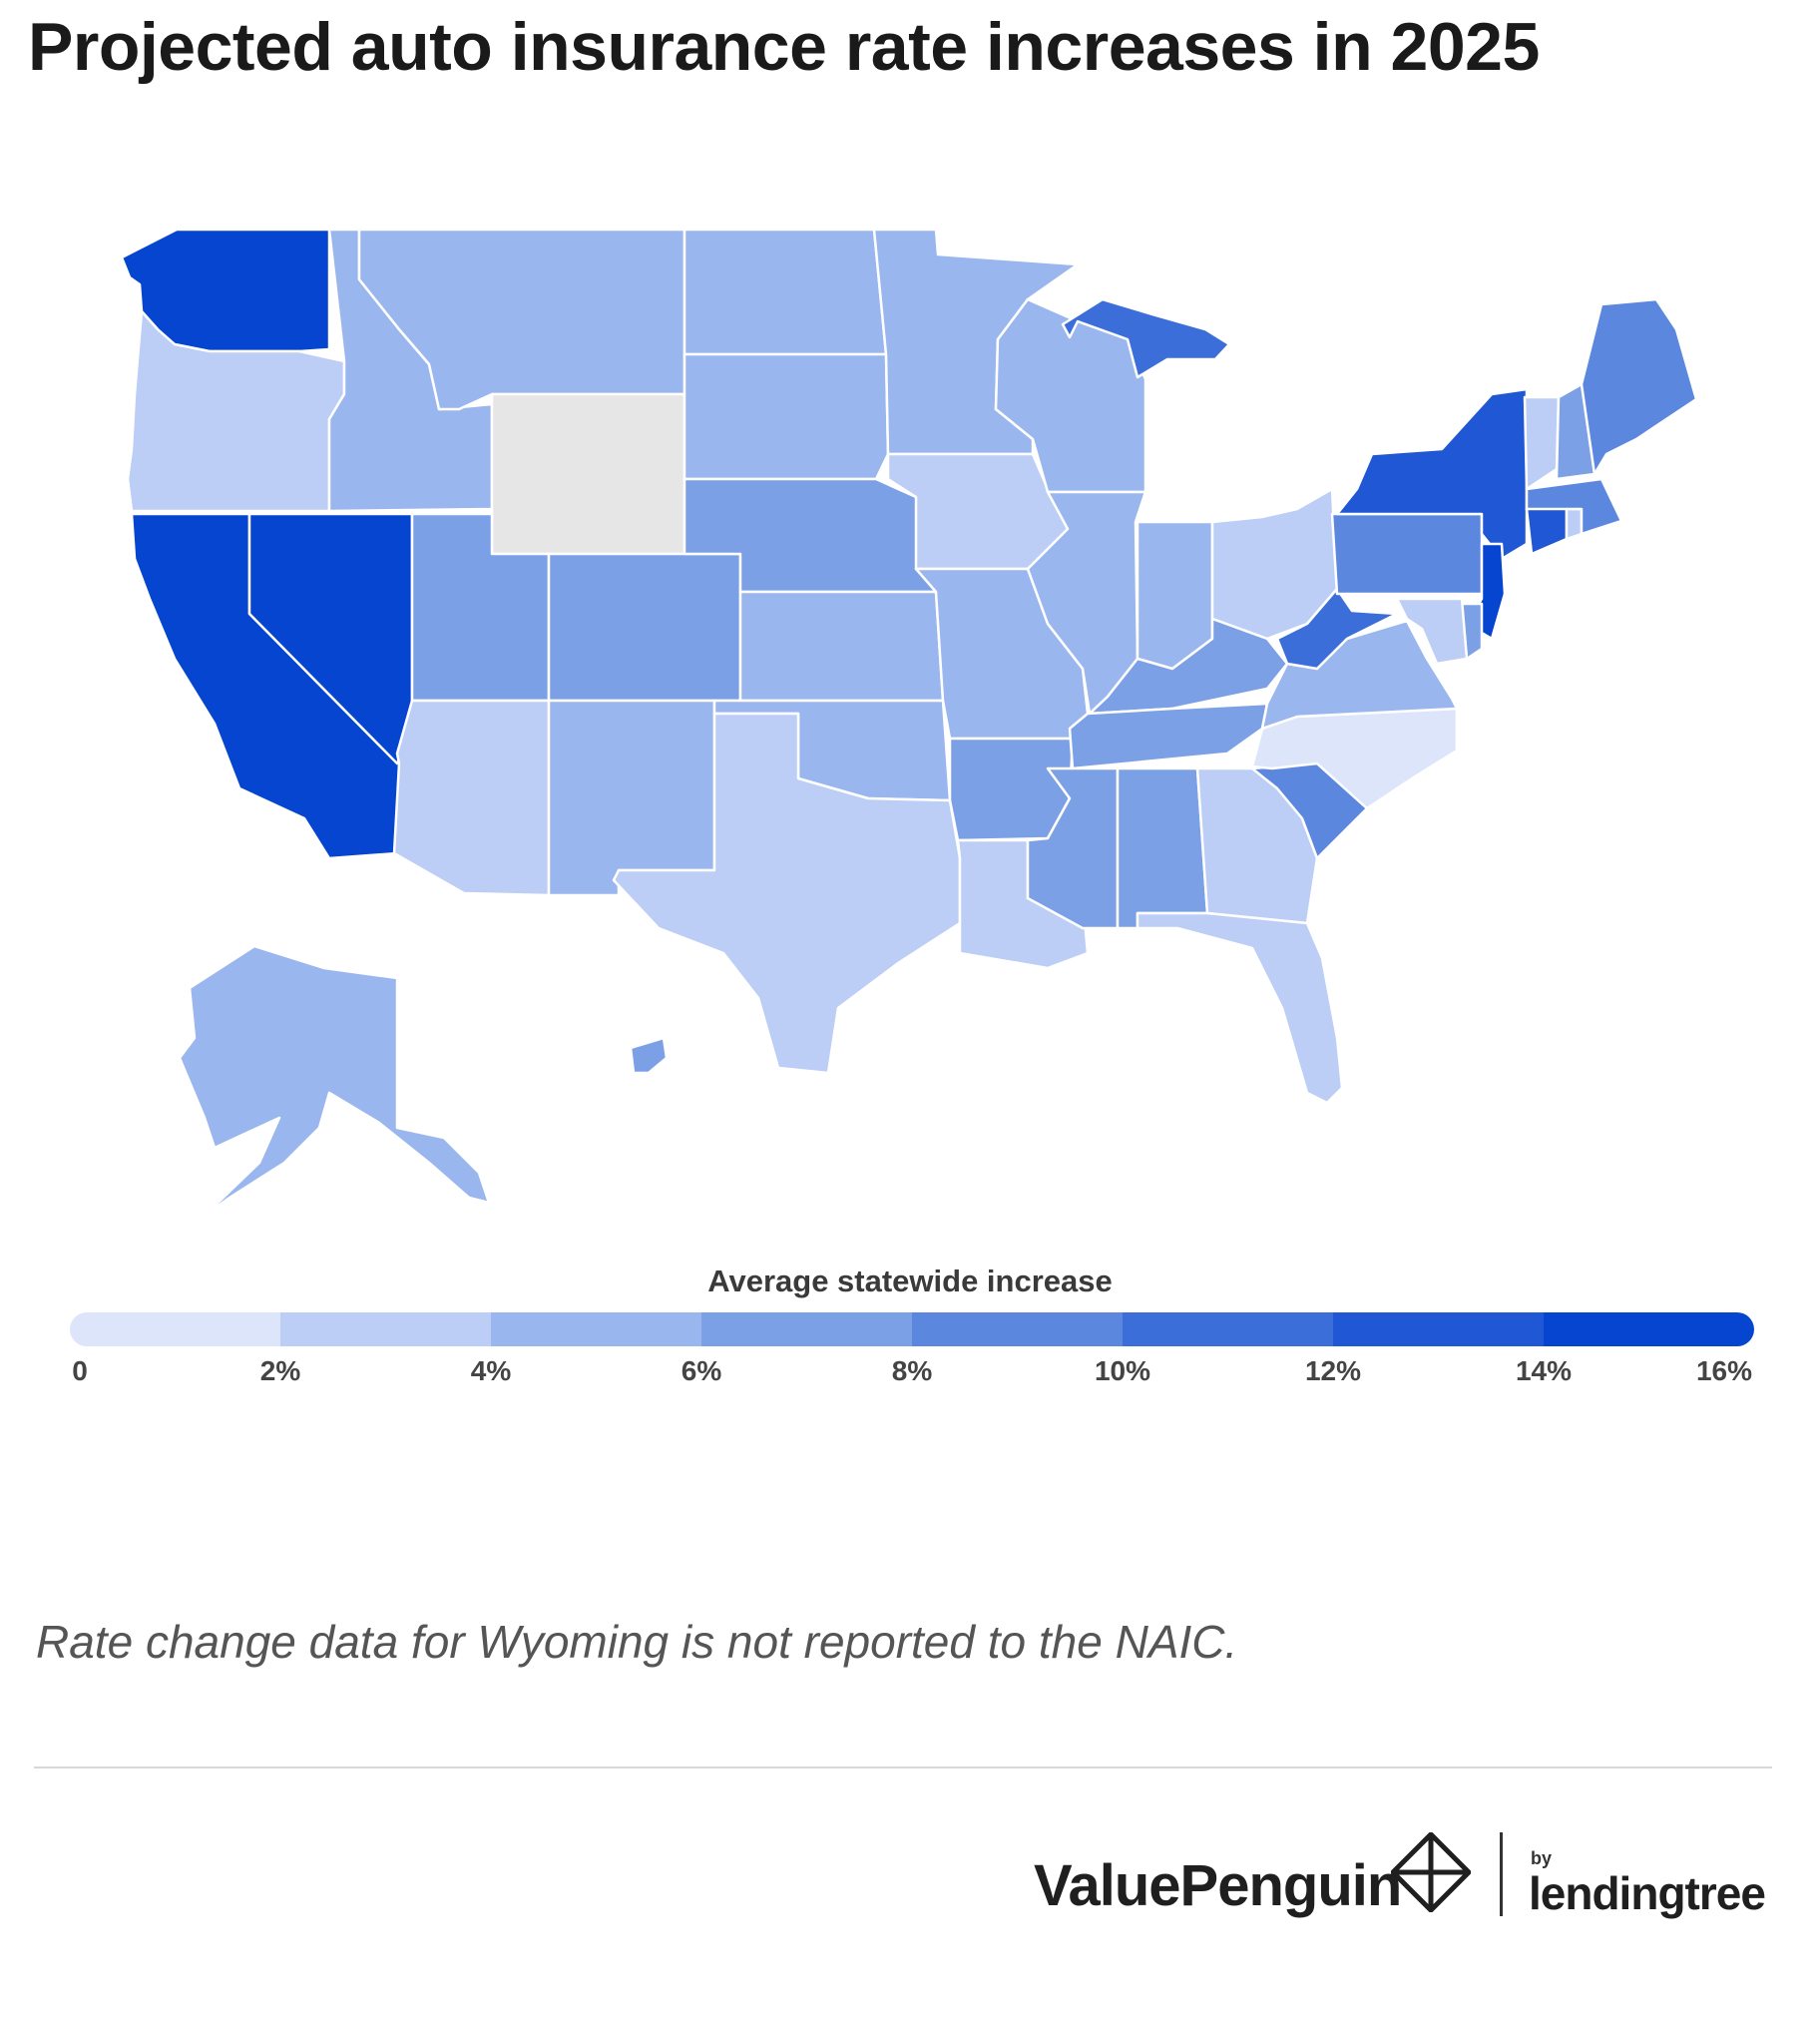 The height and width of the screenshot is (2022, 1820). Describe the element at coordinates (1359, 675) in the screenshot. I see `state-VA` at that location.